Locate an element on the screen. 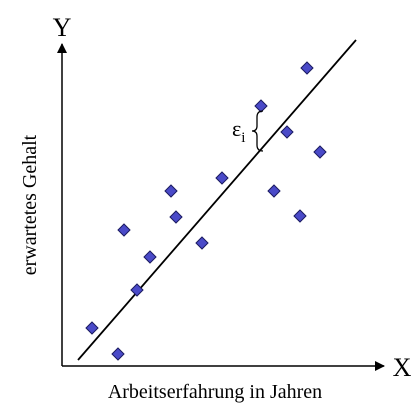 The image size is (418, 404). epsilon-annotation: εi is located at coordinates (238, 131).